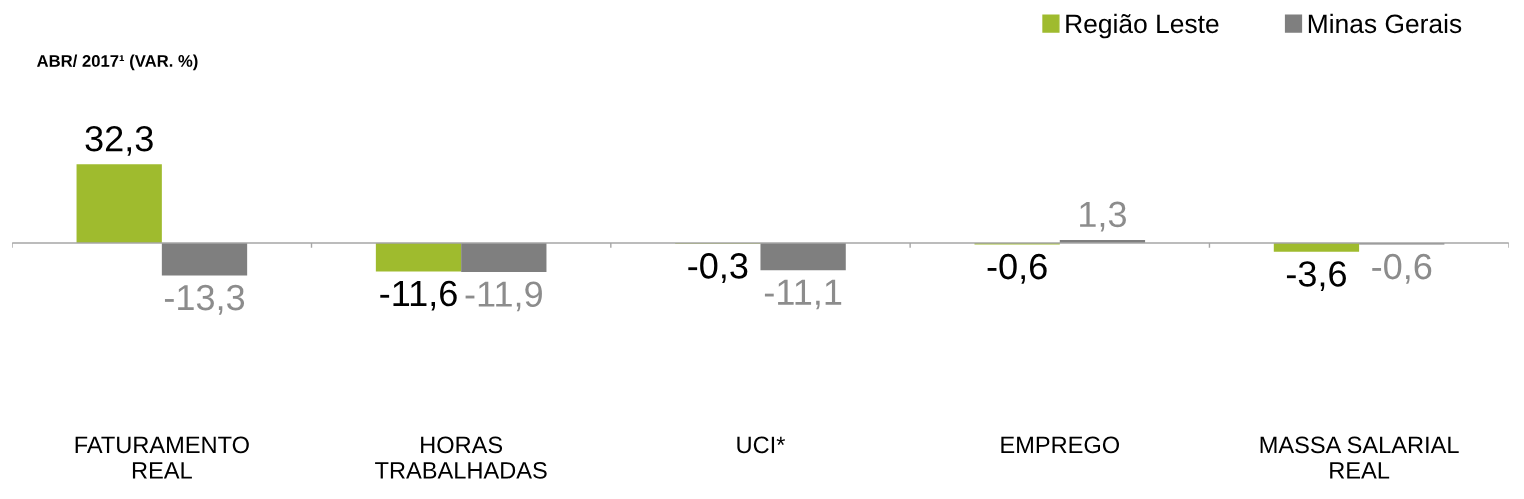 Image resolution: width=1524 pixels, height=499 pixels. I want to click on x-tick-label: HORAS TRABALHADAS, so click(461, 457).